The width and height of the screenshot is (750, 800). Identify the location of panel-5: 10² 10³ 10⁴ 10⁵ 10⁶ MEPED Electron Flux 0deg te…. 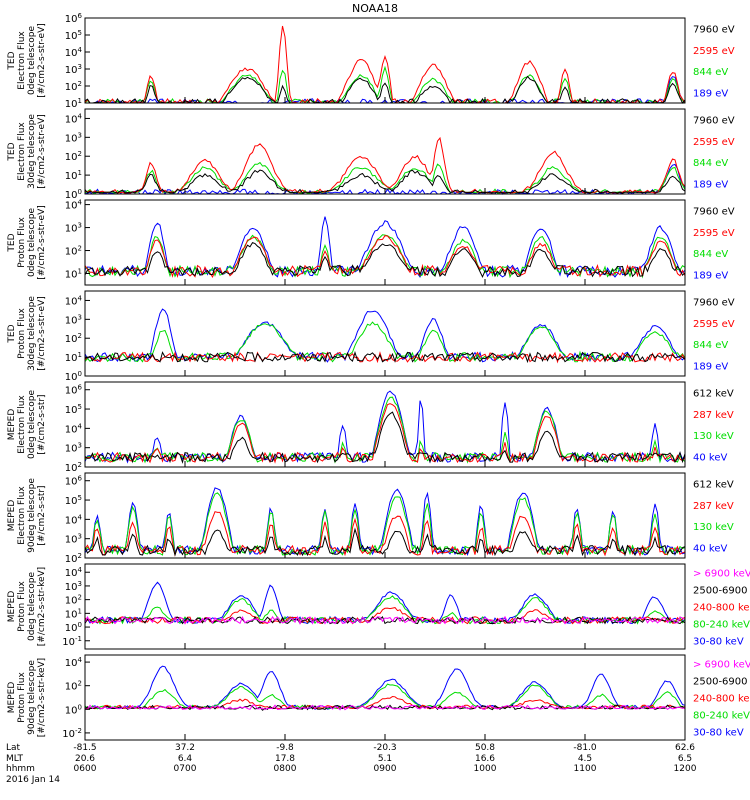
(370, 427).